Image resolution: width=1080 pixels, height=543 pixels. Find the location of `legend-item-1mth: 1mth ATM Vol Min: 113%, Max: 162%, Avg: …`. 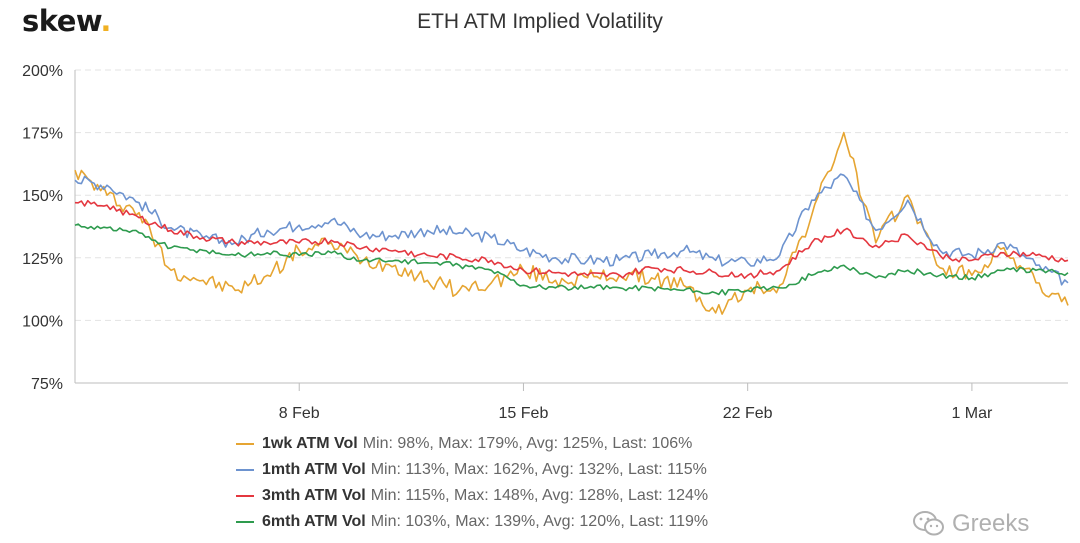

legend-item-1mth: 1mth ATM Vol Min: 113%, Max: 162%, Avg: … is located at coordinates (471, 470).